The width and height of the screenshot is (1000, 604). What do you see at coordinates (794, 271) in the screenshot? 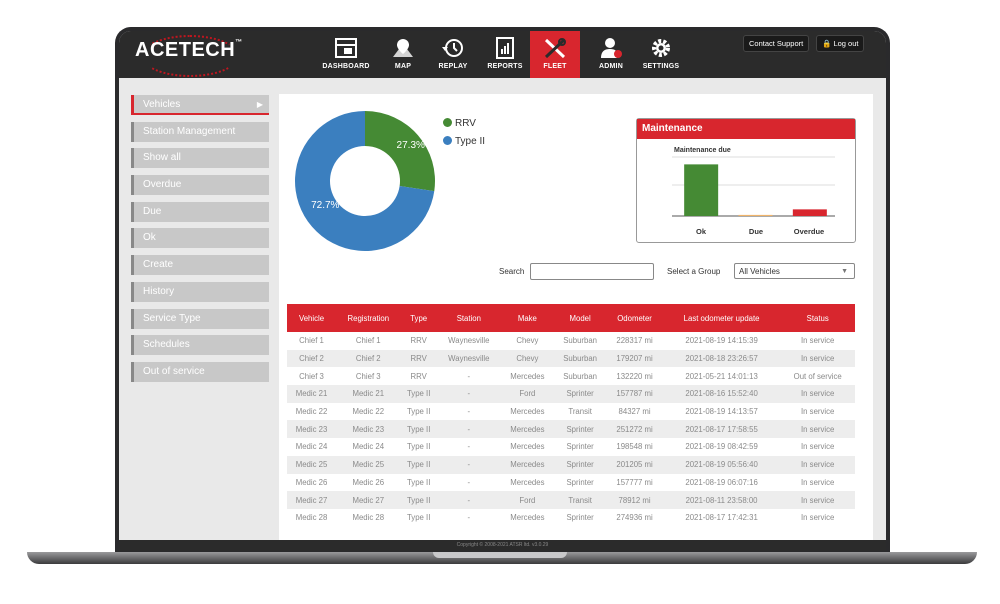
I see `group-select: All Vehicles ▼` at bounding box center [794, 271].